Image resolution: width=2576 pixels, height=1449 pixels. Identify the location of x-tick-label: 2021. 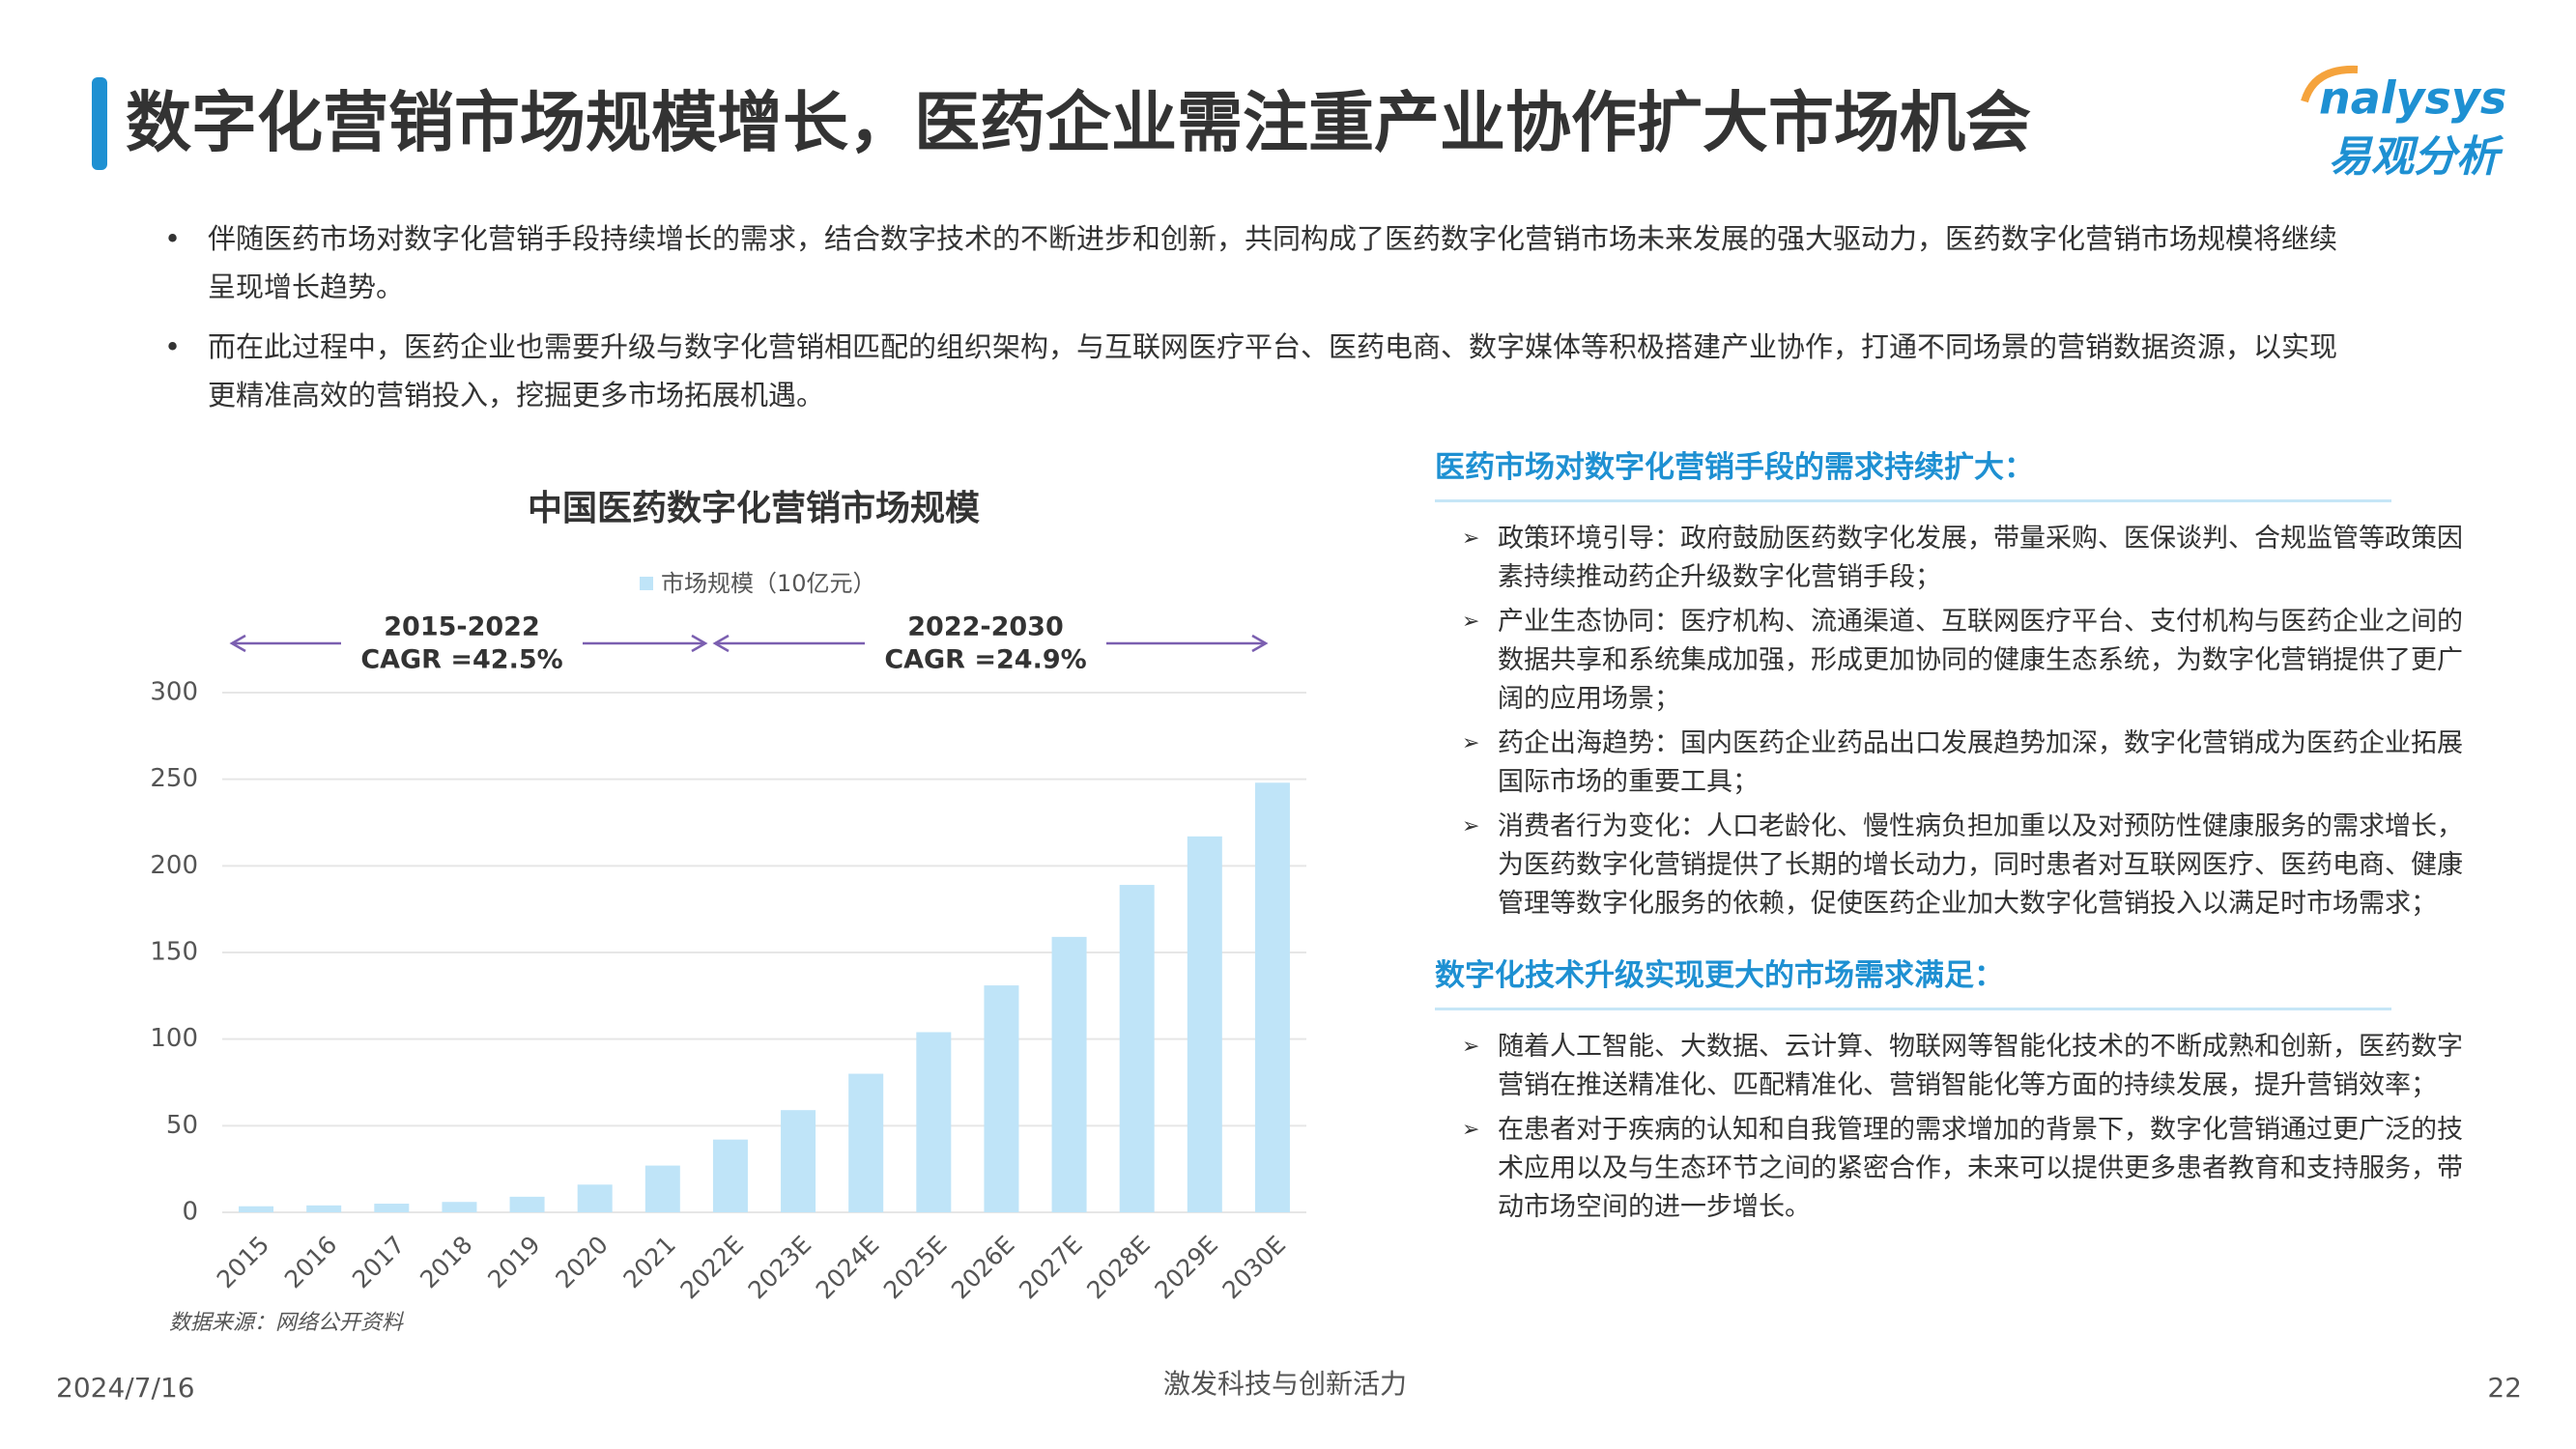
(649, 1262).